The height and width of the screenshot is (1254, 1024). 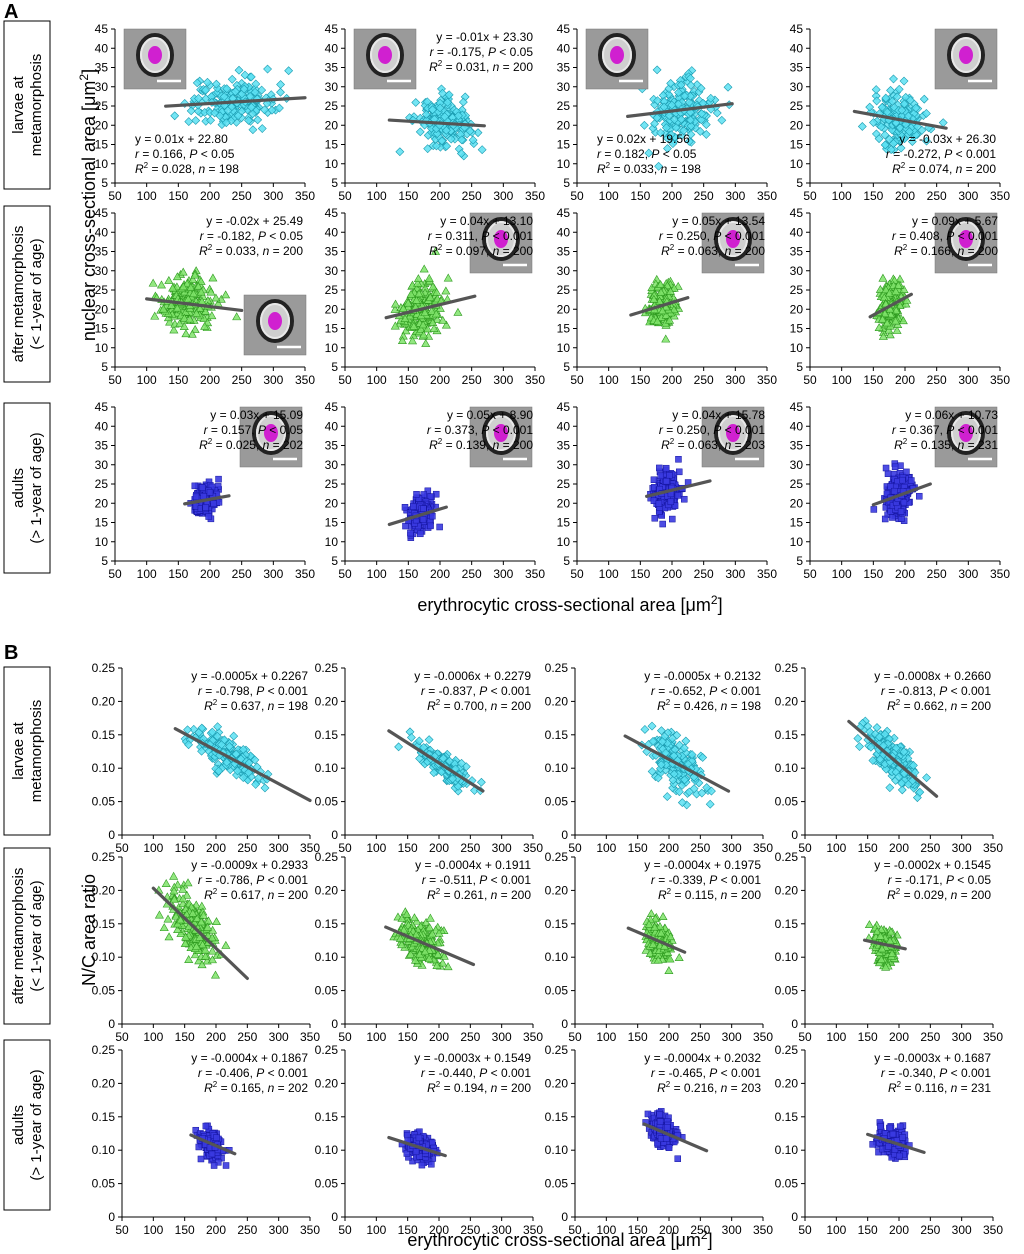 What do you see at coordinates (481, 250) in the screenshot?
I see `r2-stat: R2 = 0.097, n = 200` at bounding box center [481, 250].